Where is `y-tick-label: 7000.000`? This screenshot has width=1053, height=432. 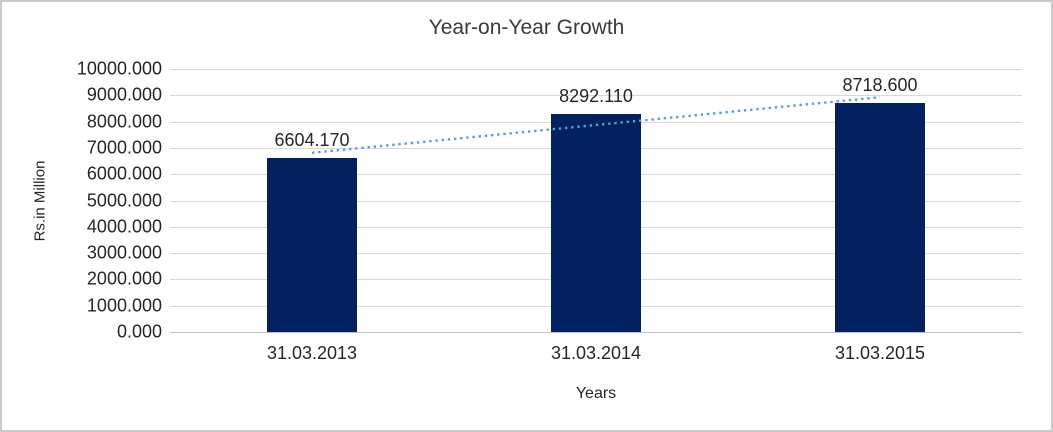 y-tick-label: 7000.000 is located at coordinates (124, 147).